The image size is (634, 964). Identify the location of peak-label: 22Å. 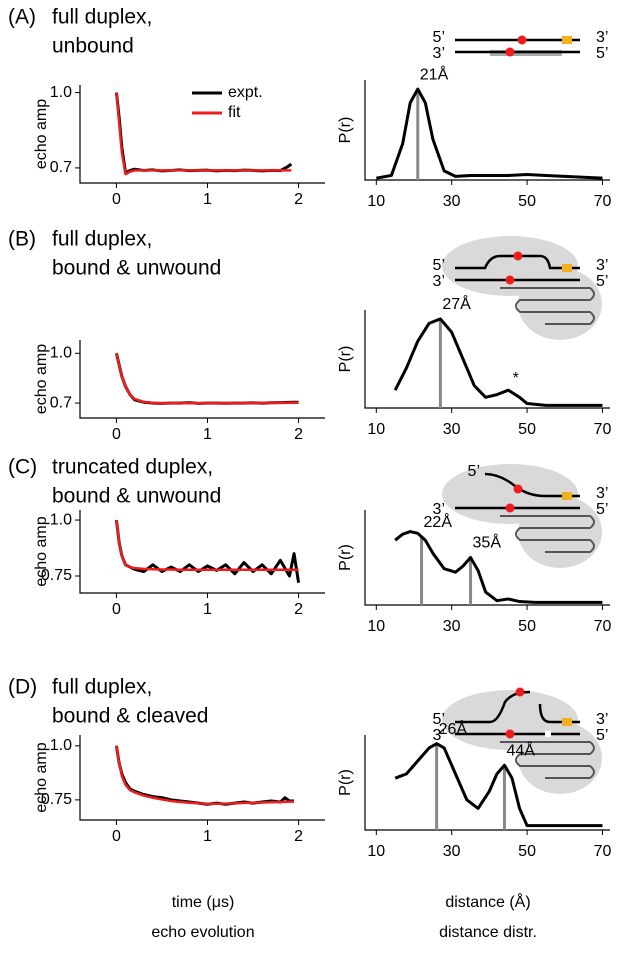
(438, 521).